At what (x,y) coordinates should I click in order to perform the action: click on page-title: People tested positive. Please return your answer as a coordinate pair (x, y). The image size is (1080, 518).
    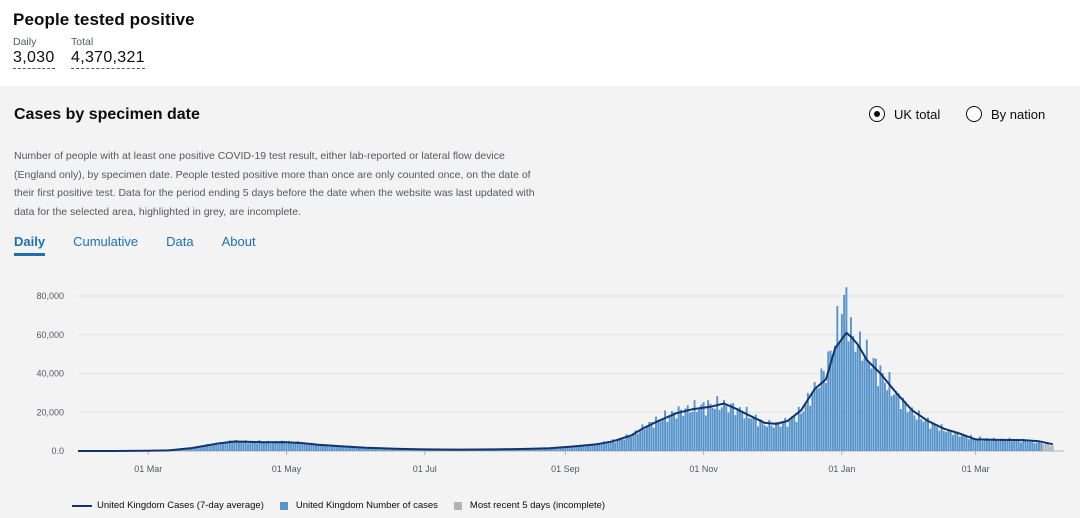
    Looking at the image, I should click on (104, 19).